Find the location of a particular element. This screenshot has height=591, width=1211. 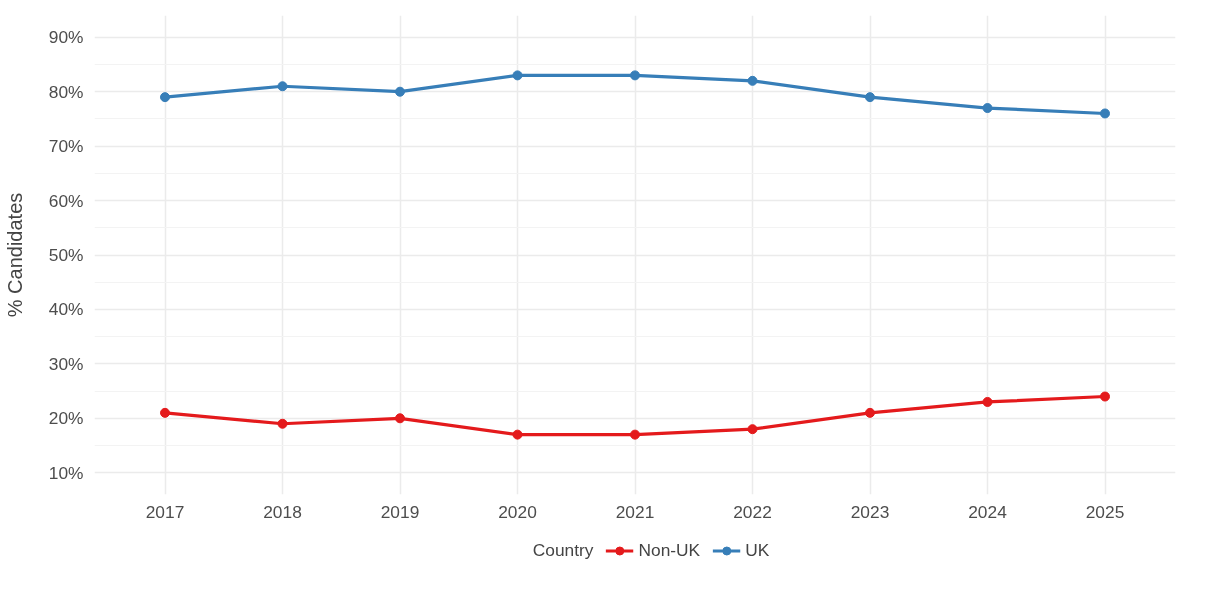

legend-label: Non-UK is located at coordinates (669, 550).